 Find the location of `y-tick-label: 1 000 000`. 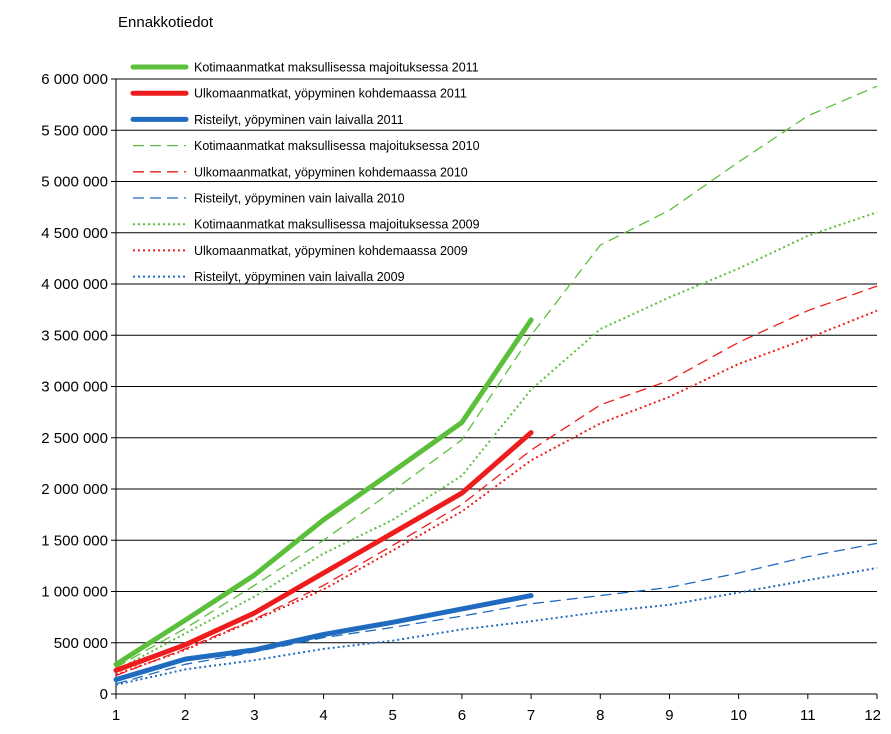

y-tick-label: 1 000 000 is located at coordinates (74, 592).